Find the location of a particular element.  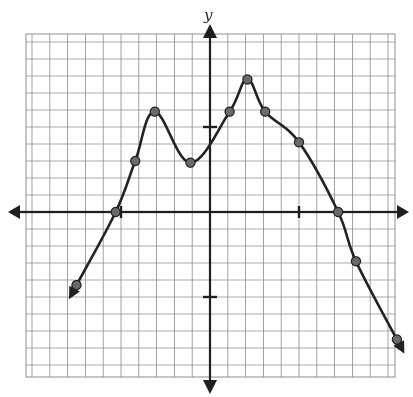

x-axis-arrow-left is located at coordinates (14, 212).